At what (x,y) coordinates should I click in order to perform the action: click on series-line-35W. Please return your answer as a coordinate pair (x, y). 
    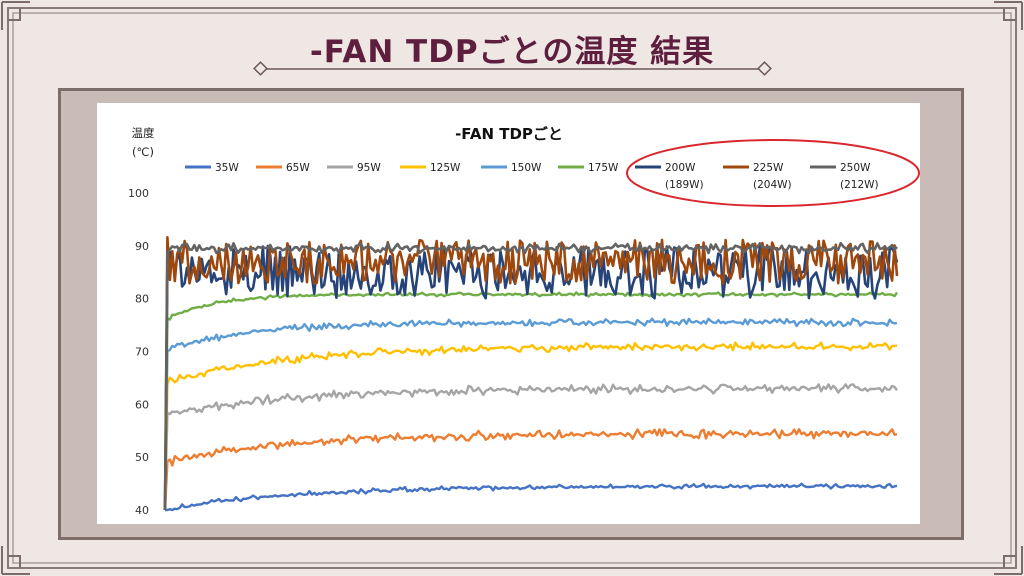
    Looking at the image, I should click on (531, 497).